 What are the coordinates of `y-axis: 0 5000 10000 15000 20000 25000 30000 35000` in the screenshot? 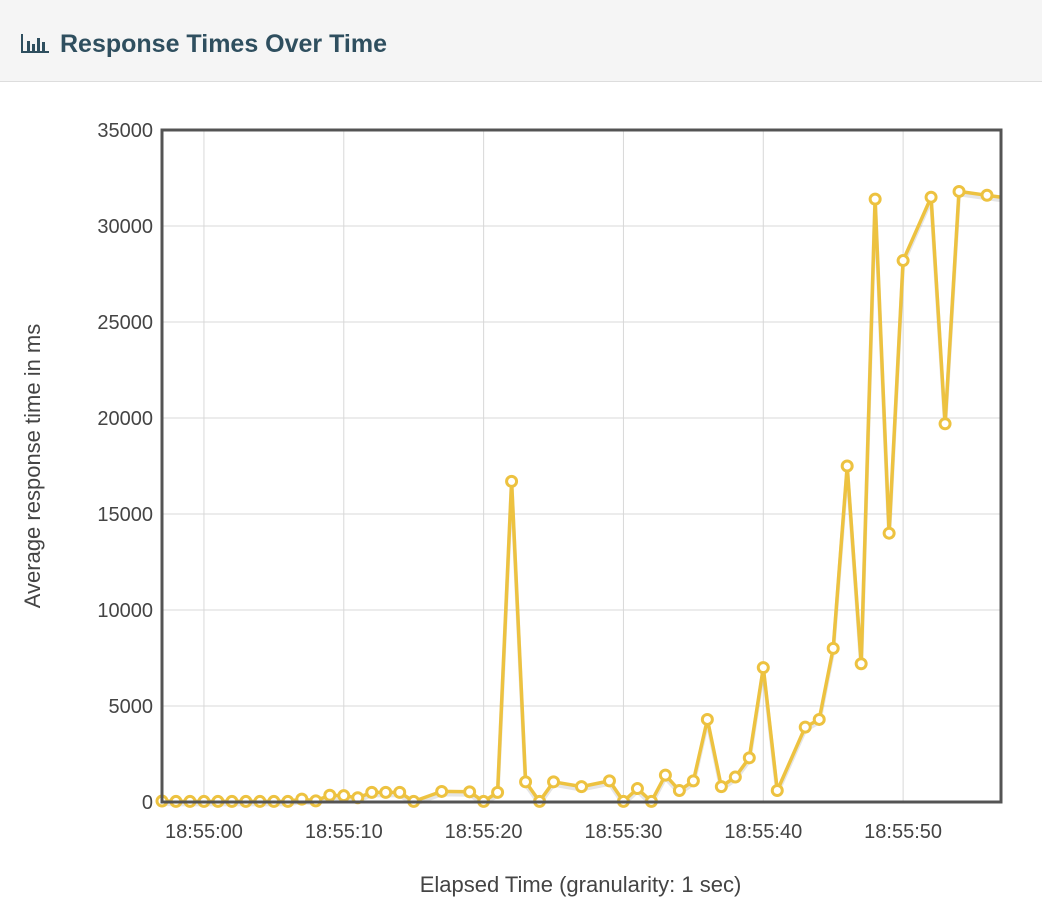 It's located at (125, 467).